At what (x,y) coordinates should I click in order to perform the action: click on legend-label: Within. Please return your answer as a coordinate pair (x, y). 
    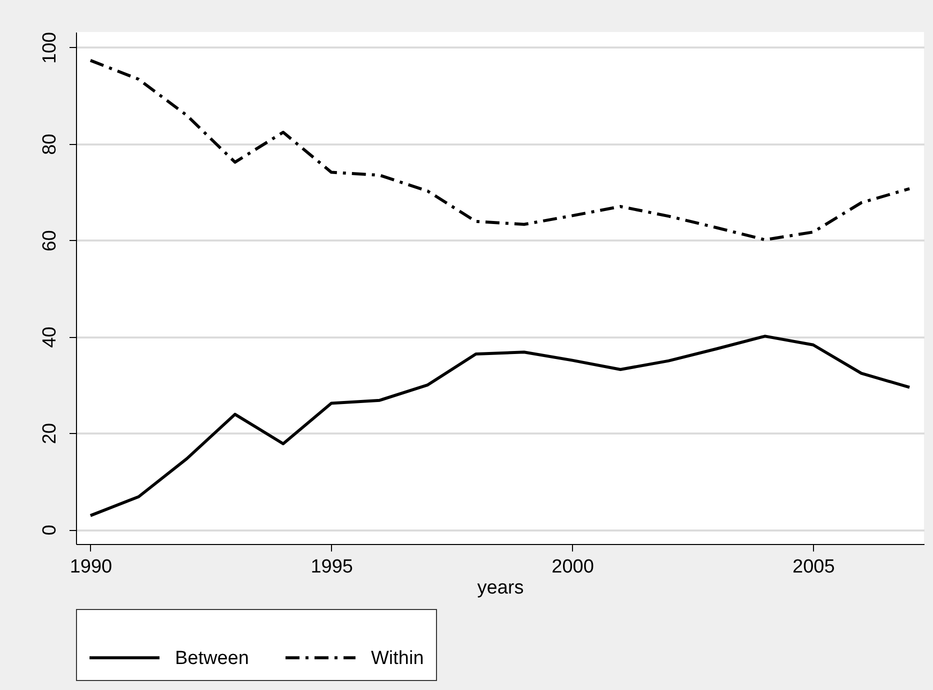
    Looking at the image, I should click on (397, 658).